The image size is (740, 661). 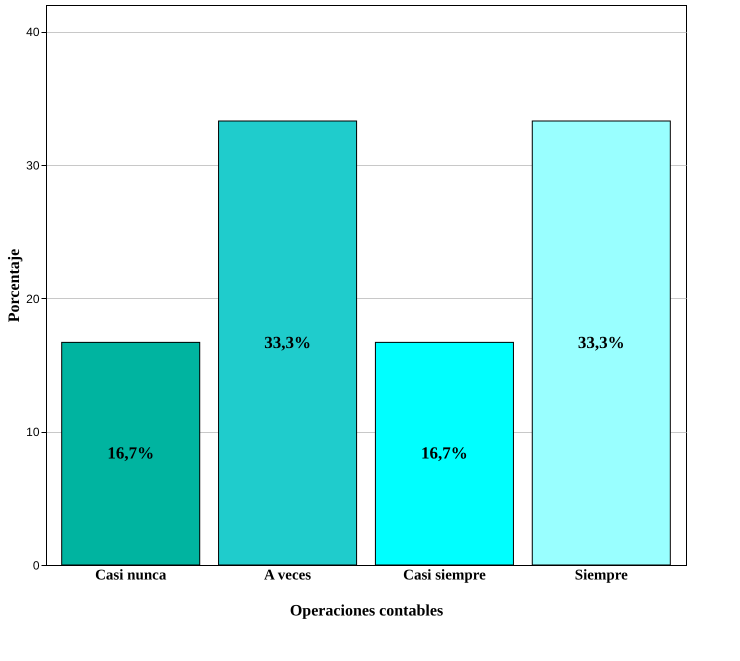 What do you see at coordinates (288, 576) in the screenshot?
I see `x-tick-label: A veces` at bounding box center [288, 576].